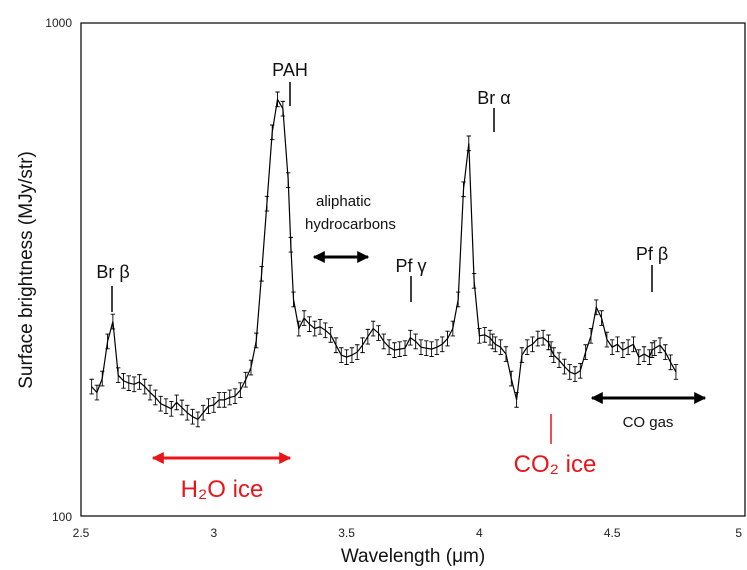 The height and width of the screenshot is (570, 747). I want to click on annotation-pf-gamma: Pf γ, so click(410, 266).